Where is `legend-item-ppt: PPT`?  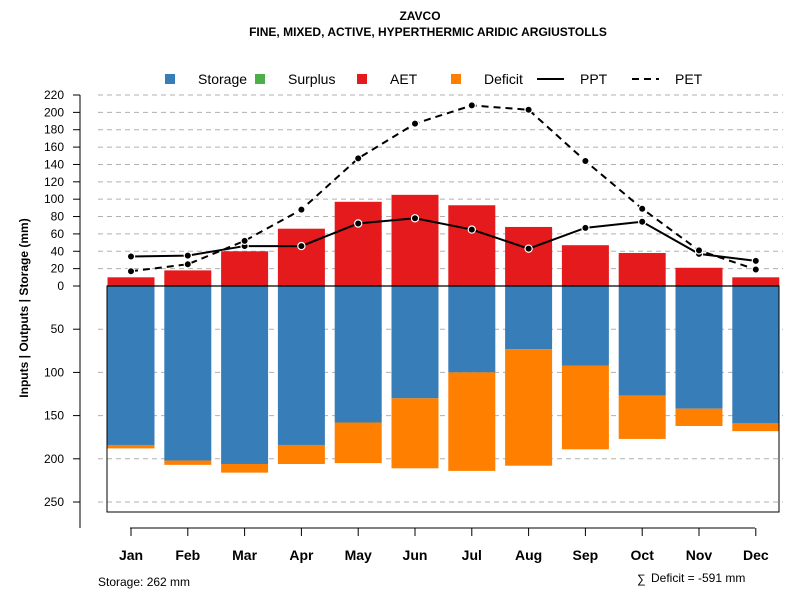
legend-item-ppt: PPT is located at coordinates (572, 79).